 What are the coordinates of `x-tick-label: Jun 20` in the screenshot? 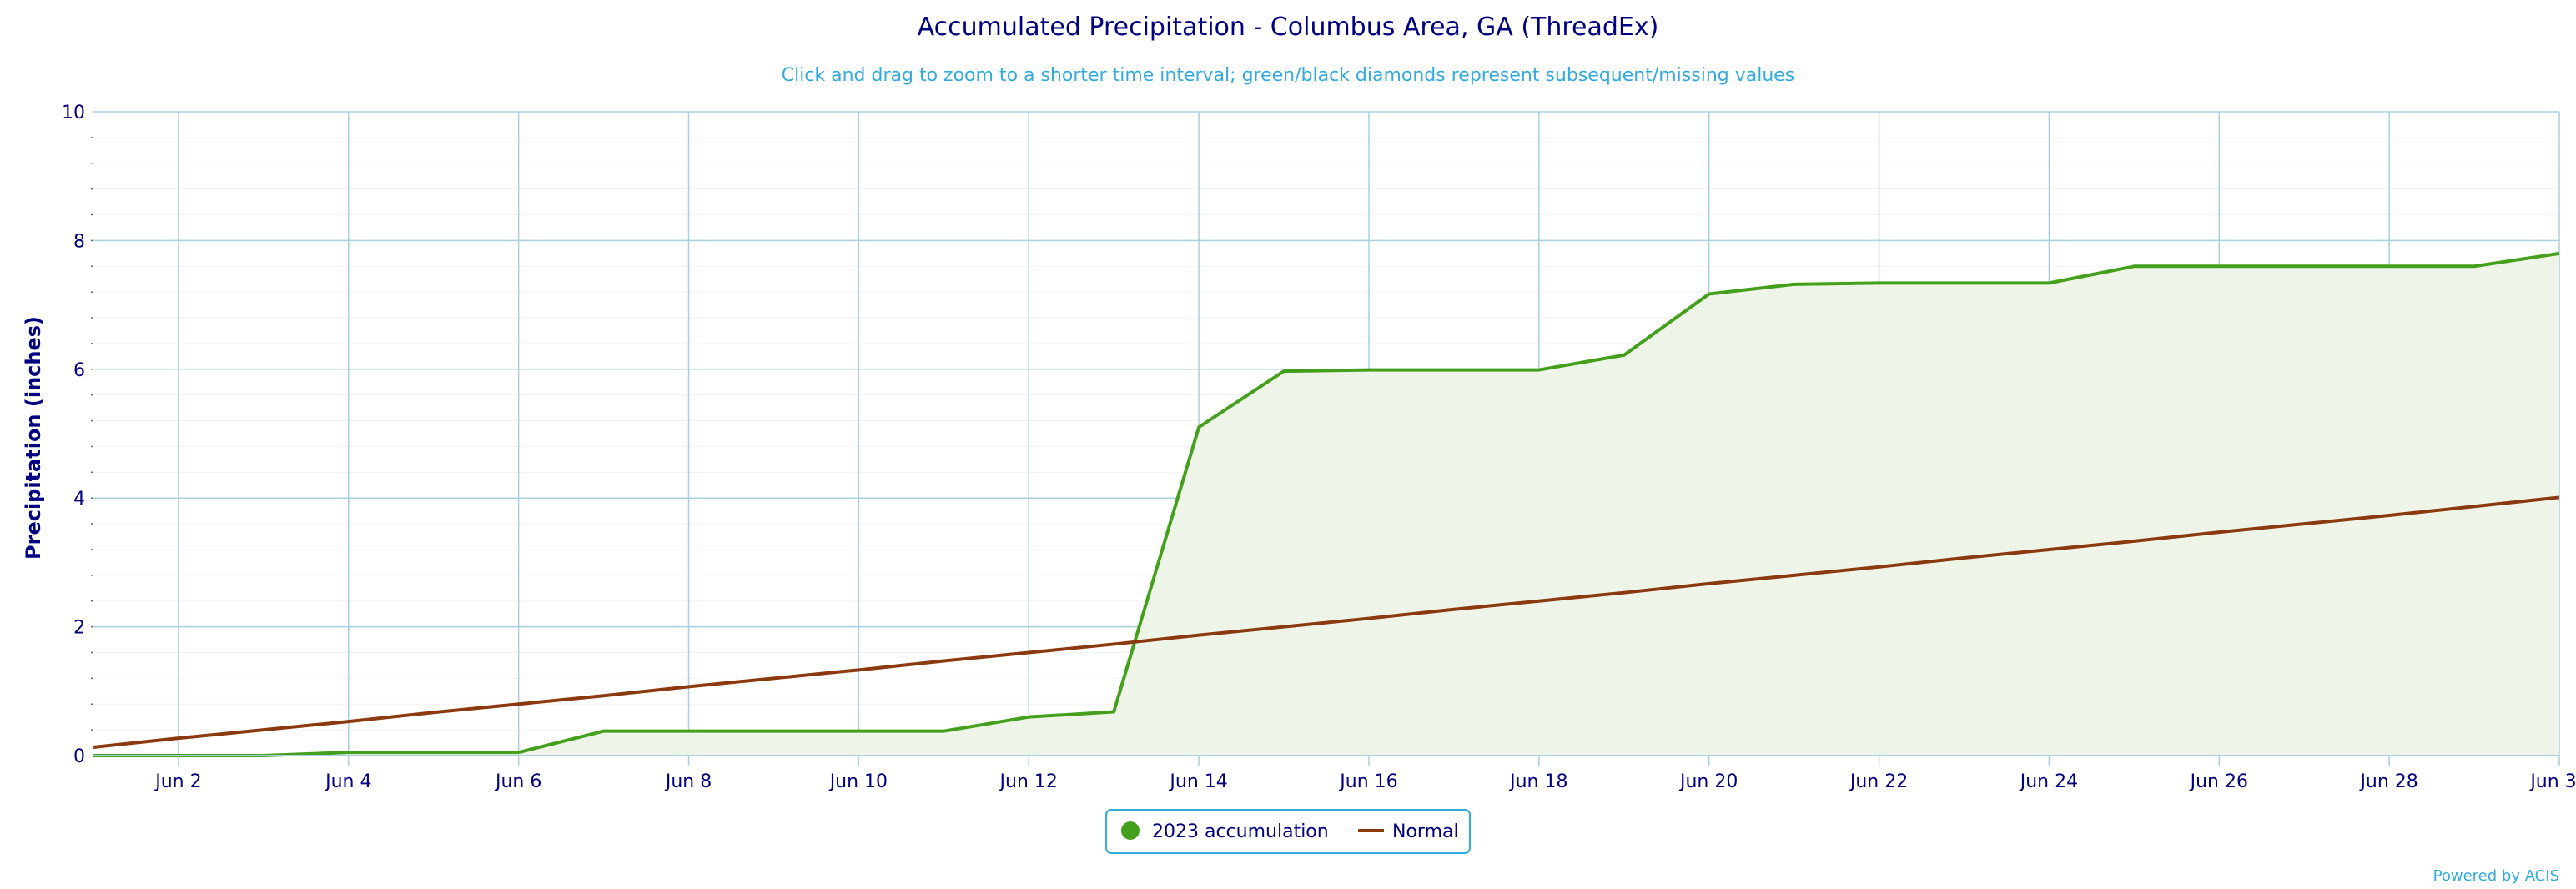 It's located at (1708, 781).